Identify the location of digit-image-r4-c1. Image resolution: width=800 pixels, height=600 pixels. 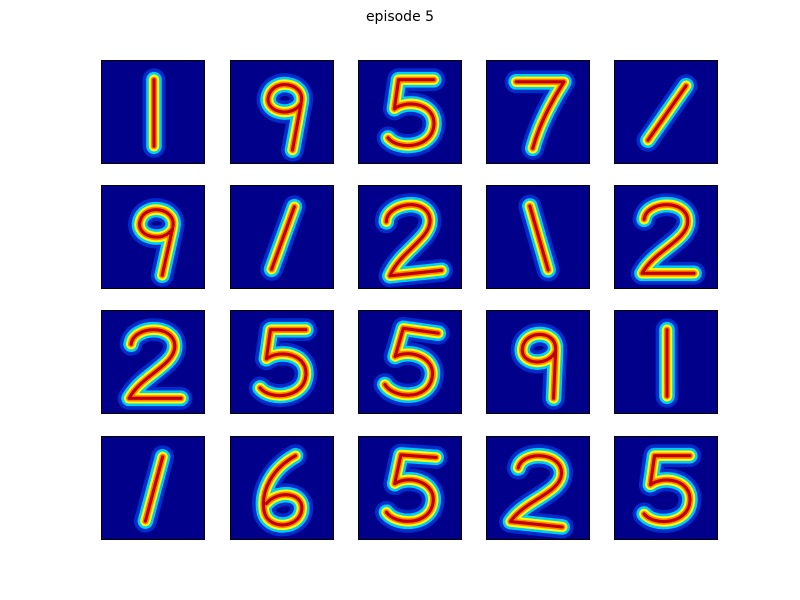
(153, 488).